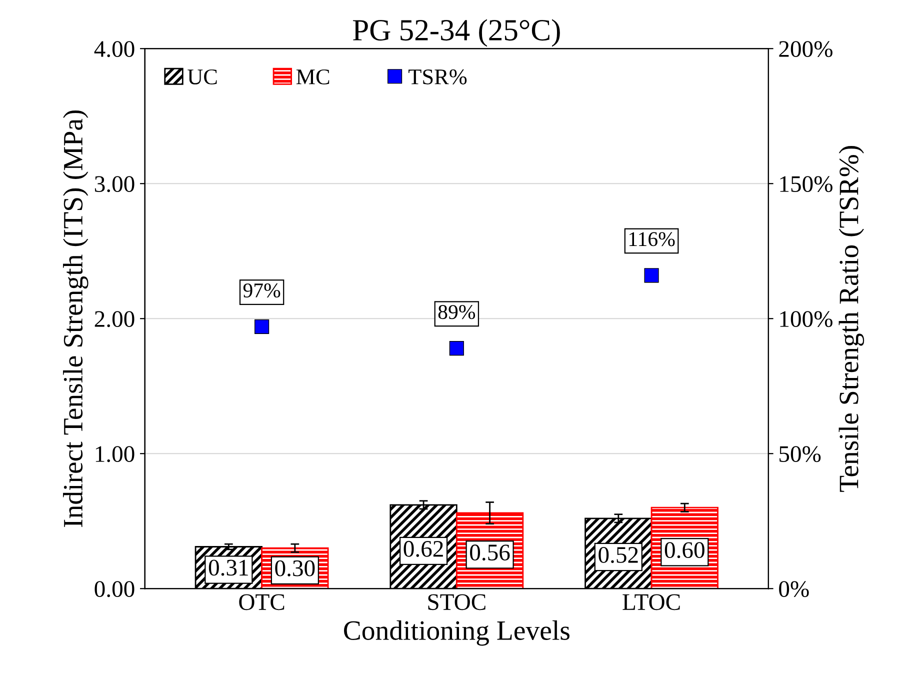 The image size is (917, 675). Describe the element at coordinates (295, 568) in the screenshot. I see `data-label: 0.30` at that location.